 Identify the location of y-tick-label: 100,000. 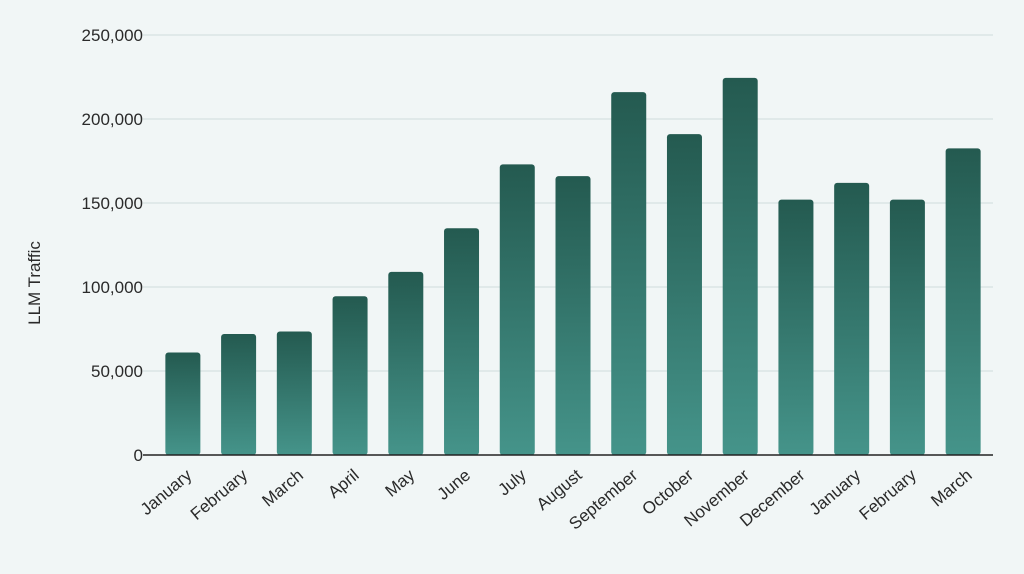
(112, 287).